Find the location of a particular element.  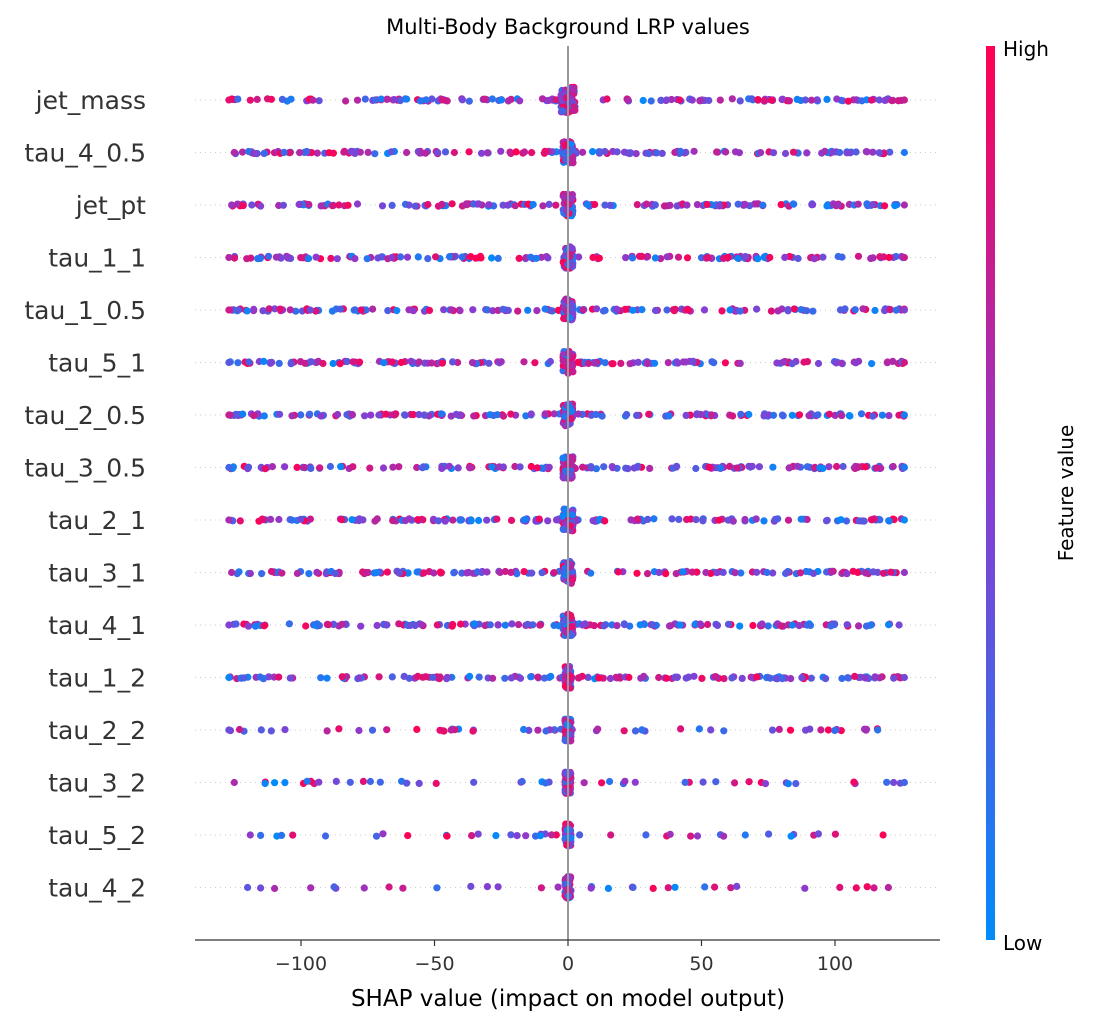

feature-label: tau_2_0.5 is located at coordinates (85, 415).